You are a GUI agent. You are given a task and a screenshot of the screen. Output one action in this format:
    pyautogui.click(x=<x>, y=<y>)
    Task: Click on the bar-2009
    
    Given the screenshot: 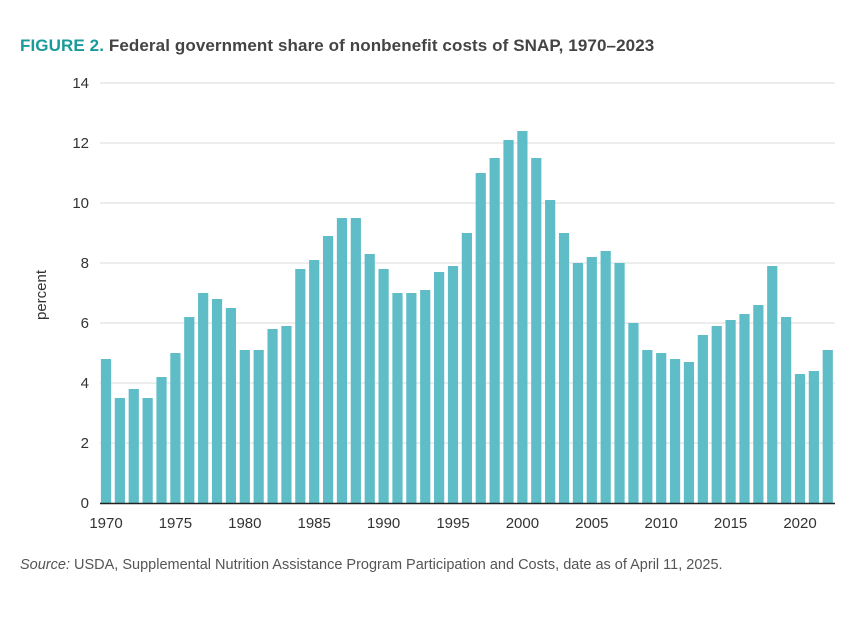 What is the action you would take?
    pyautogui.click(x=647, y=426)
    